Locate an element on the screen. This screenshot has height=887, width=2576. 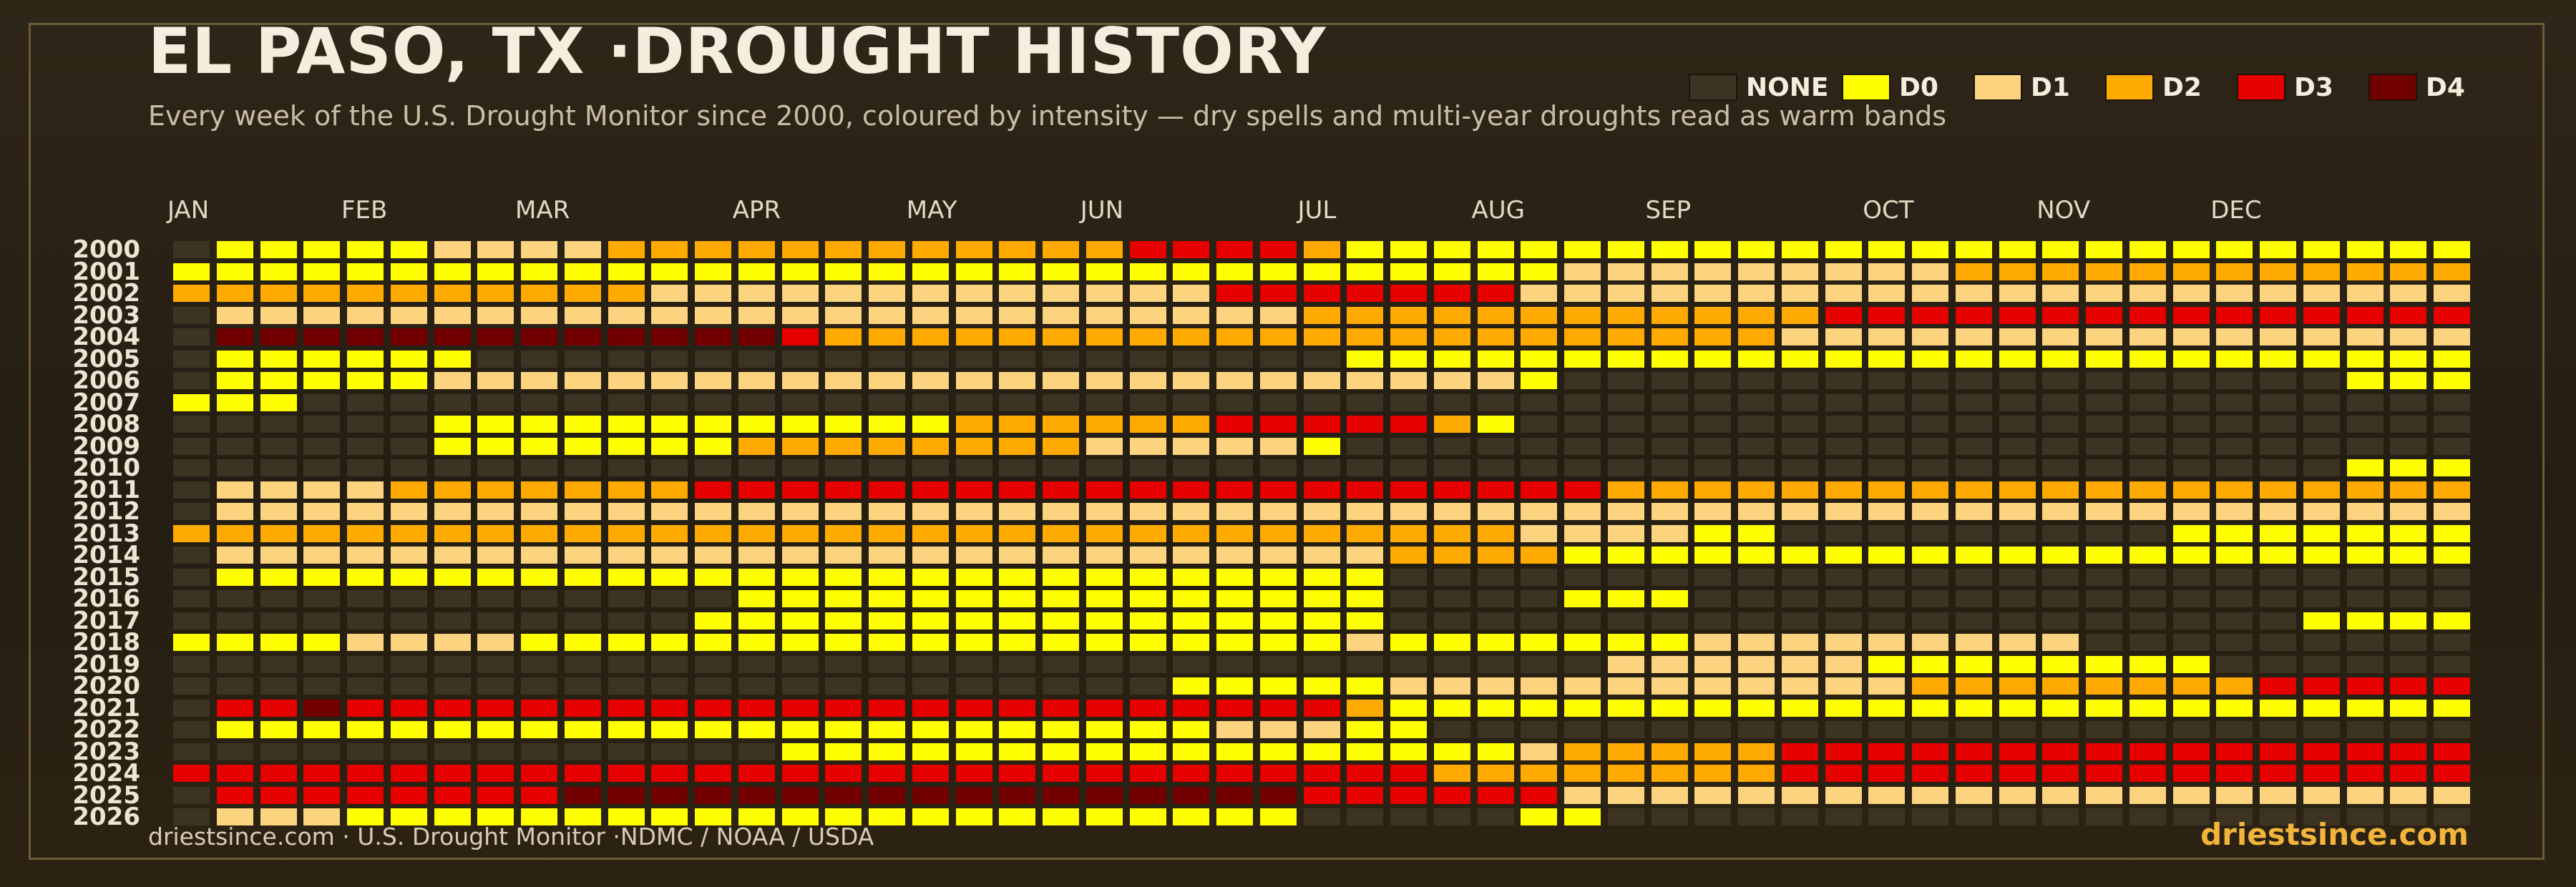
brand-link: driestsince.com is located at coordinates (2334, 834).